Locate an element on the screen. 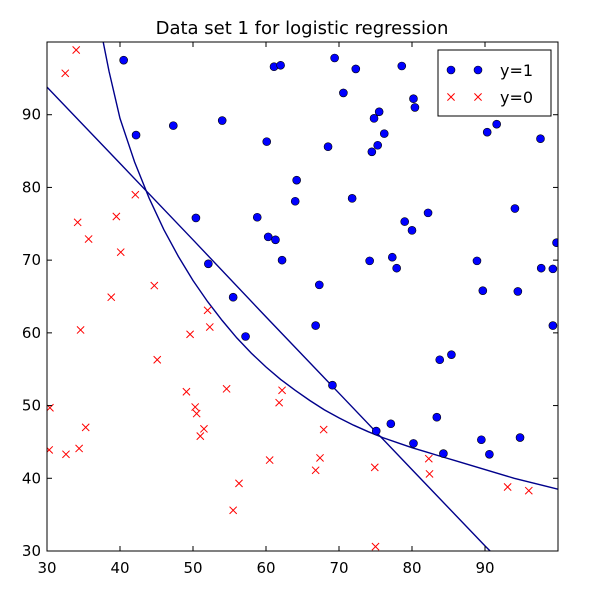  legend-label-y1: y=1 is located at coordinates (516, 70).